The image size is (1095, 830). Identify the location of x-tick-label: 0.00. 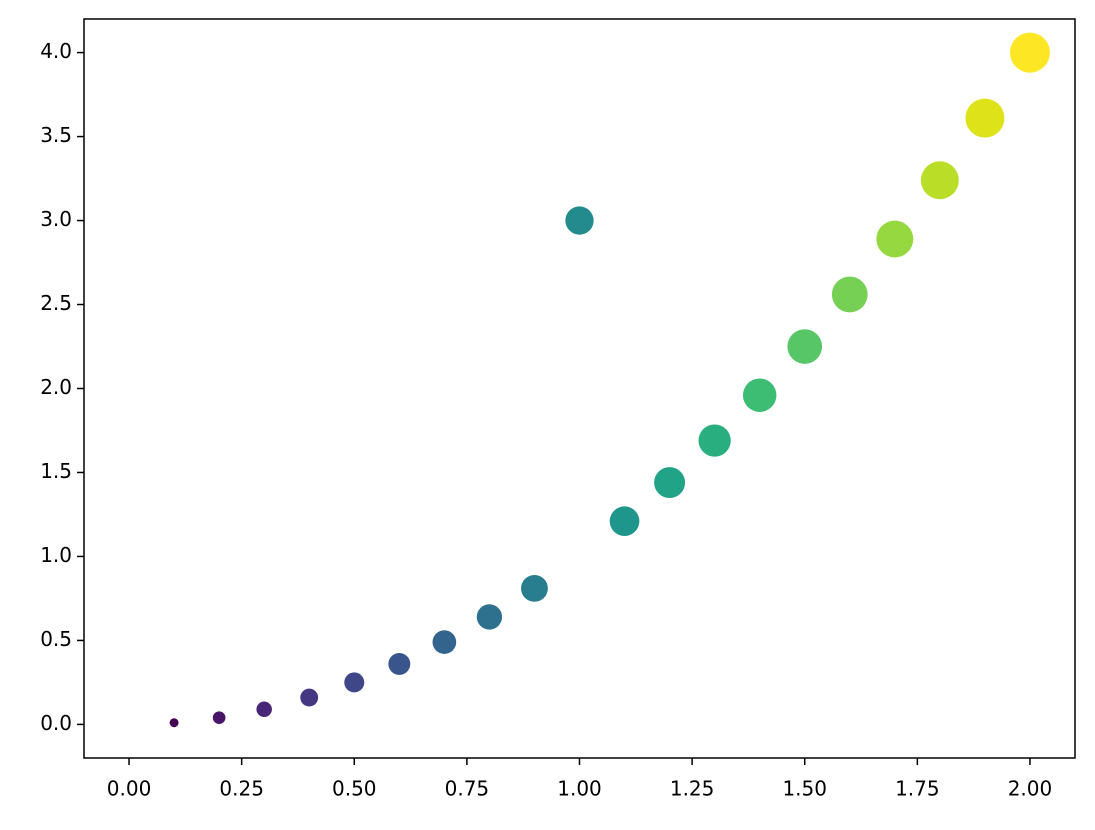
(129, 789).